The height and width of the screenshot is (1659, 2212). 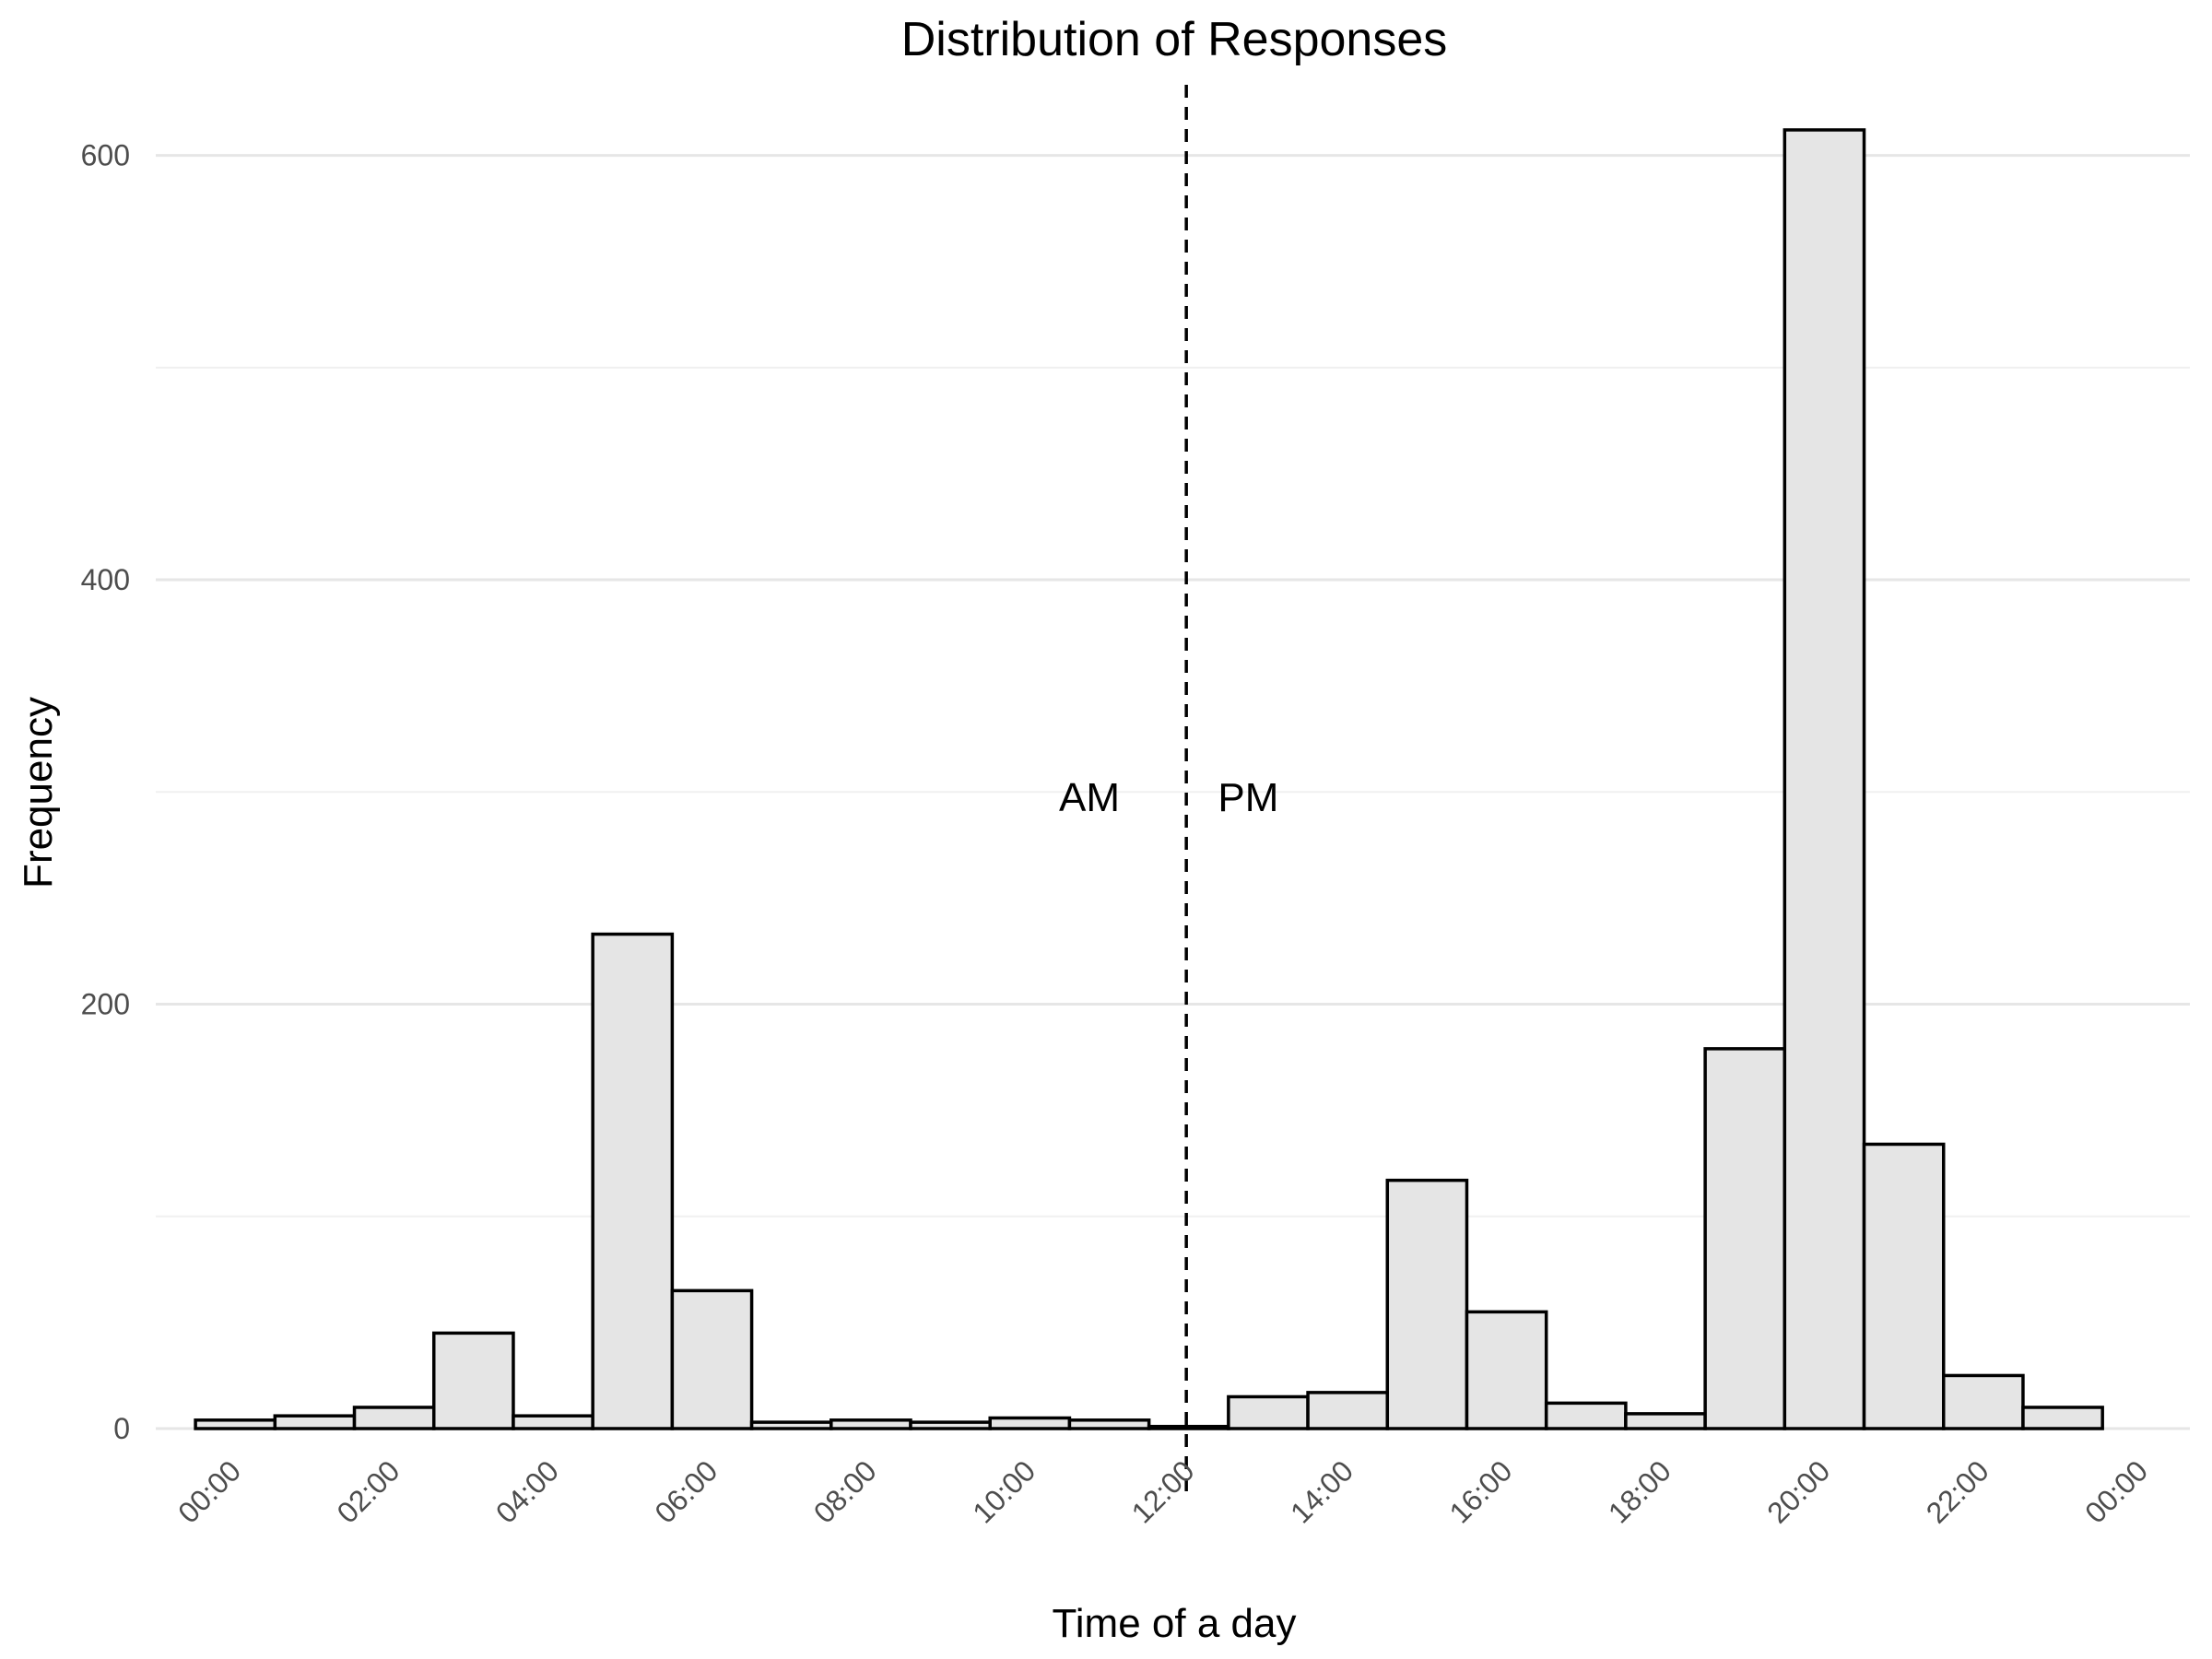 What do you see at coordinates (1639, 1491) in the screenshot?
I see `x-tick-label: 18:00` at bounding box center [1639, 1491].